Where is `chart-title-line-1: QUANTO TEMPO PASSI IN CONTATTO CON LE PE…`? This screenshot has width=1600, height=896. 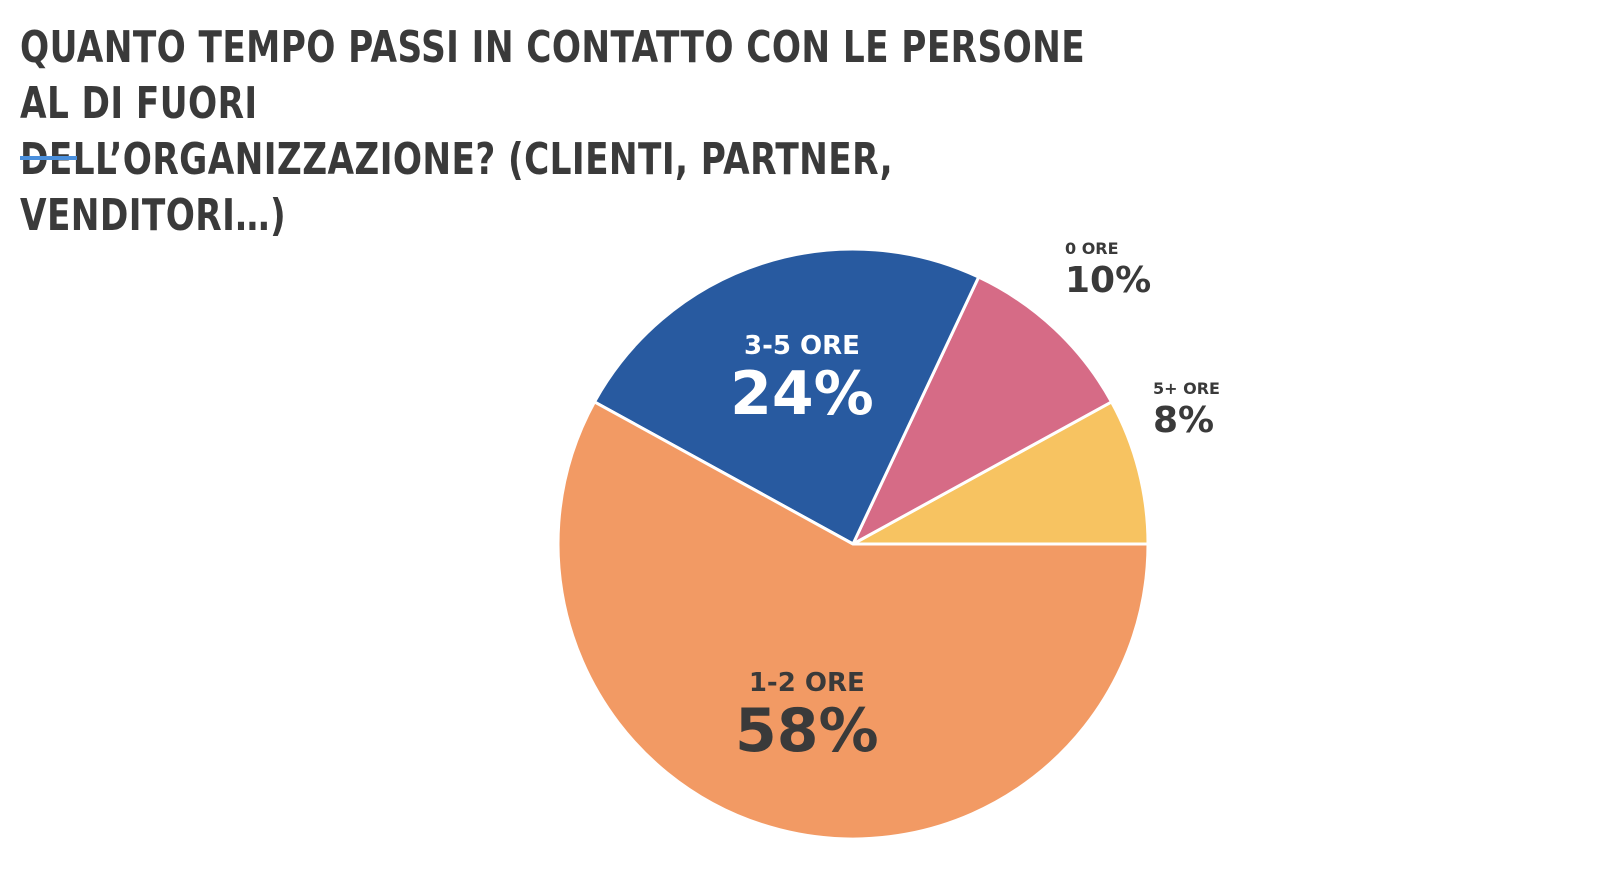
chart-title-line-1: QUANTO TEMPO PASSI IN CONTATTO CON LE PE… is located at coordinates (553, 75).